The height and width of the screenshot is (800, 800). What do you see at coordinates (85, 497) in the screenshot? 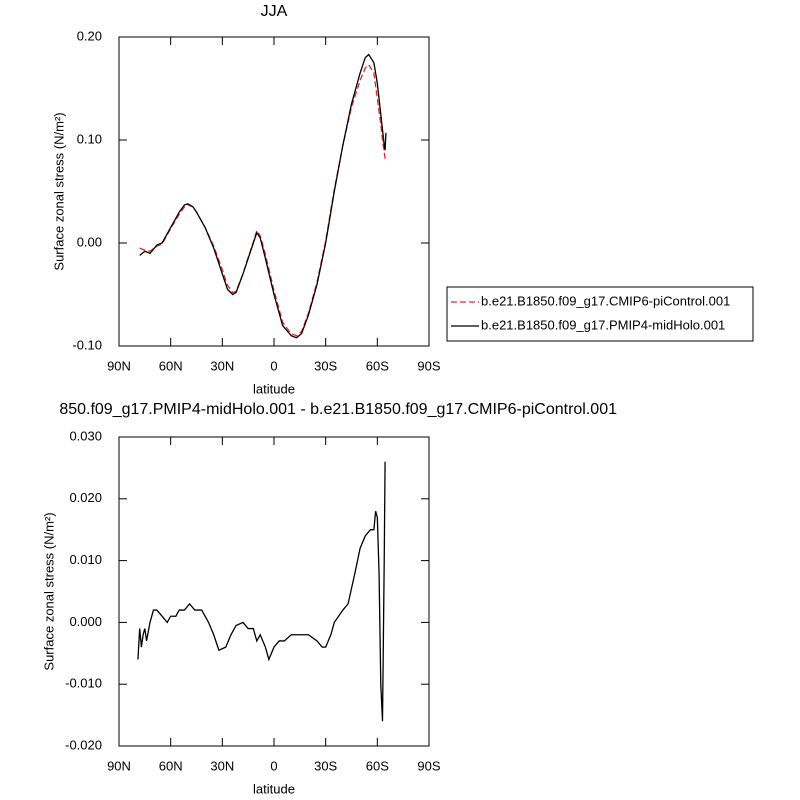
I see `y-tick-label: 0.020` at bounding box center [85, 497].